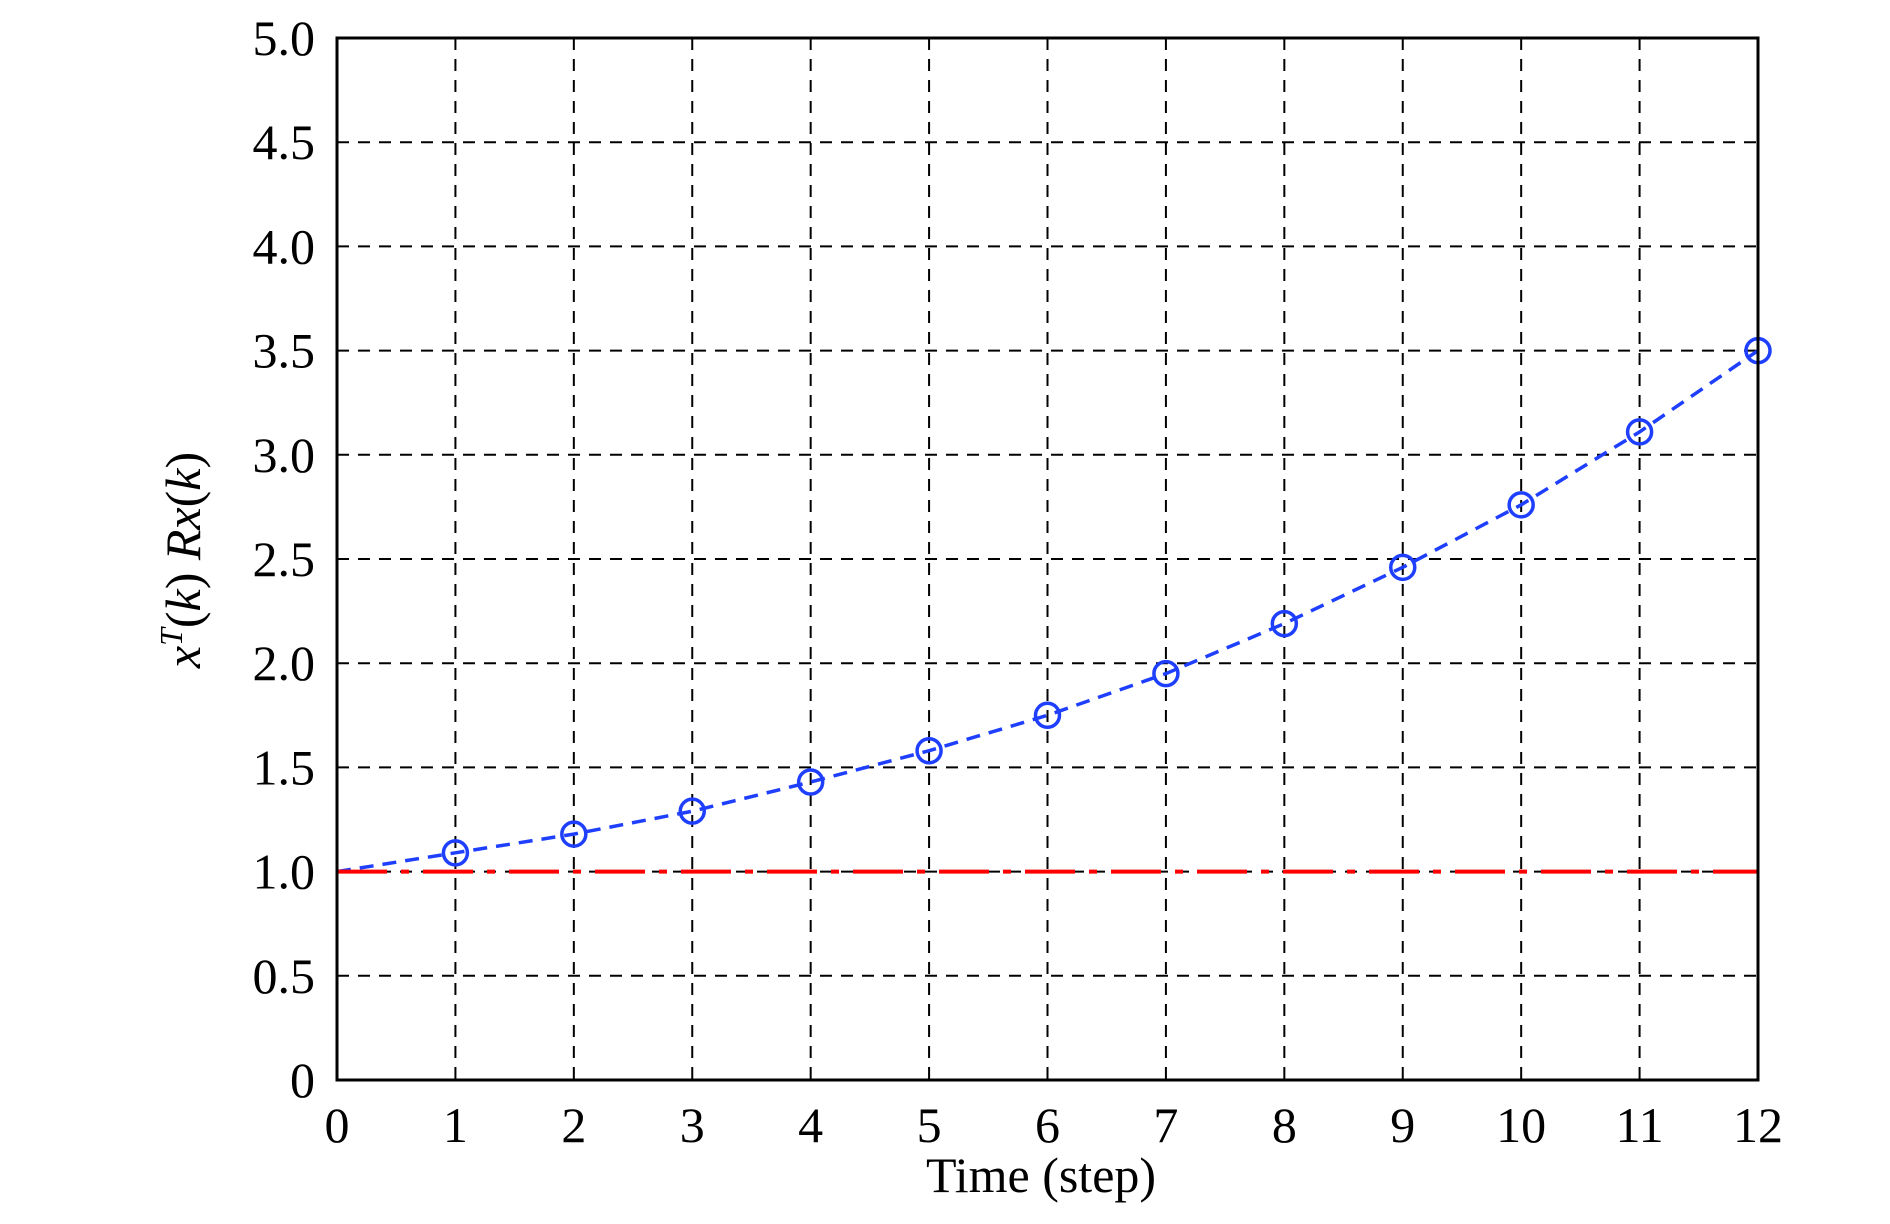 The height and width of the screenshot is (1224, 1890). I want to click on x-tick-label: 7, so click(1165, 1125).